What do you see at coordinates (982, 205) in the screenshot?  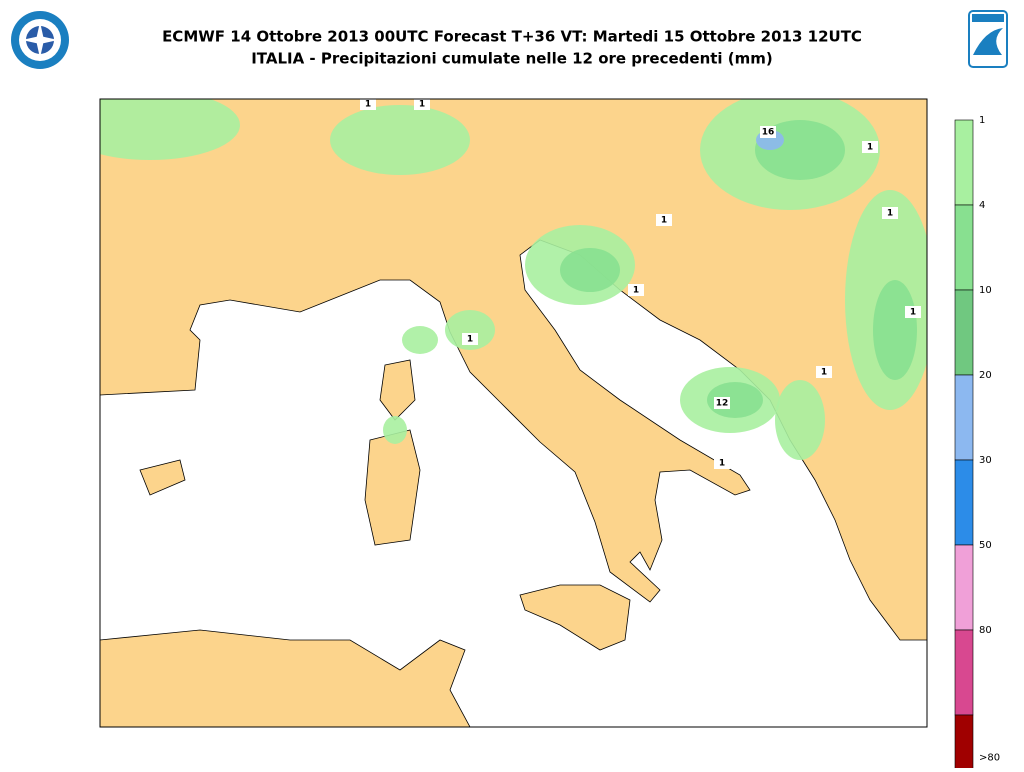 I see `colorbar-label: 4` at bounding box center [982, 205].